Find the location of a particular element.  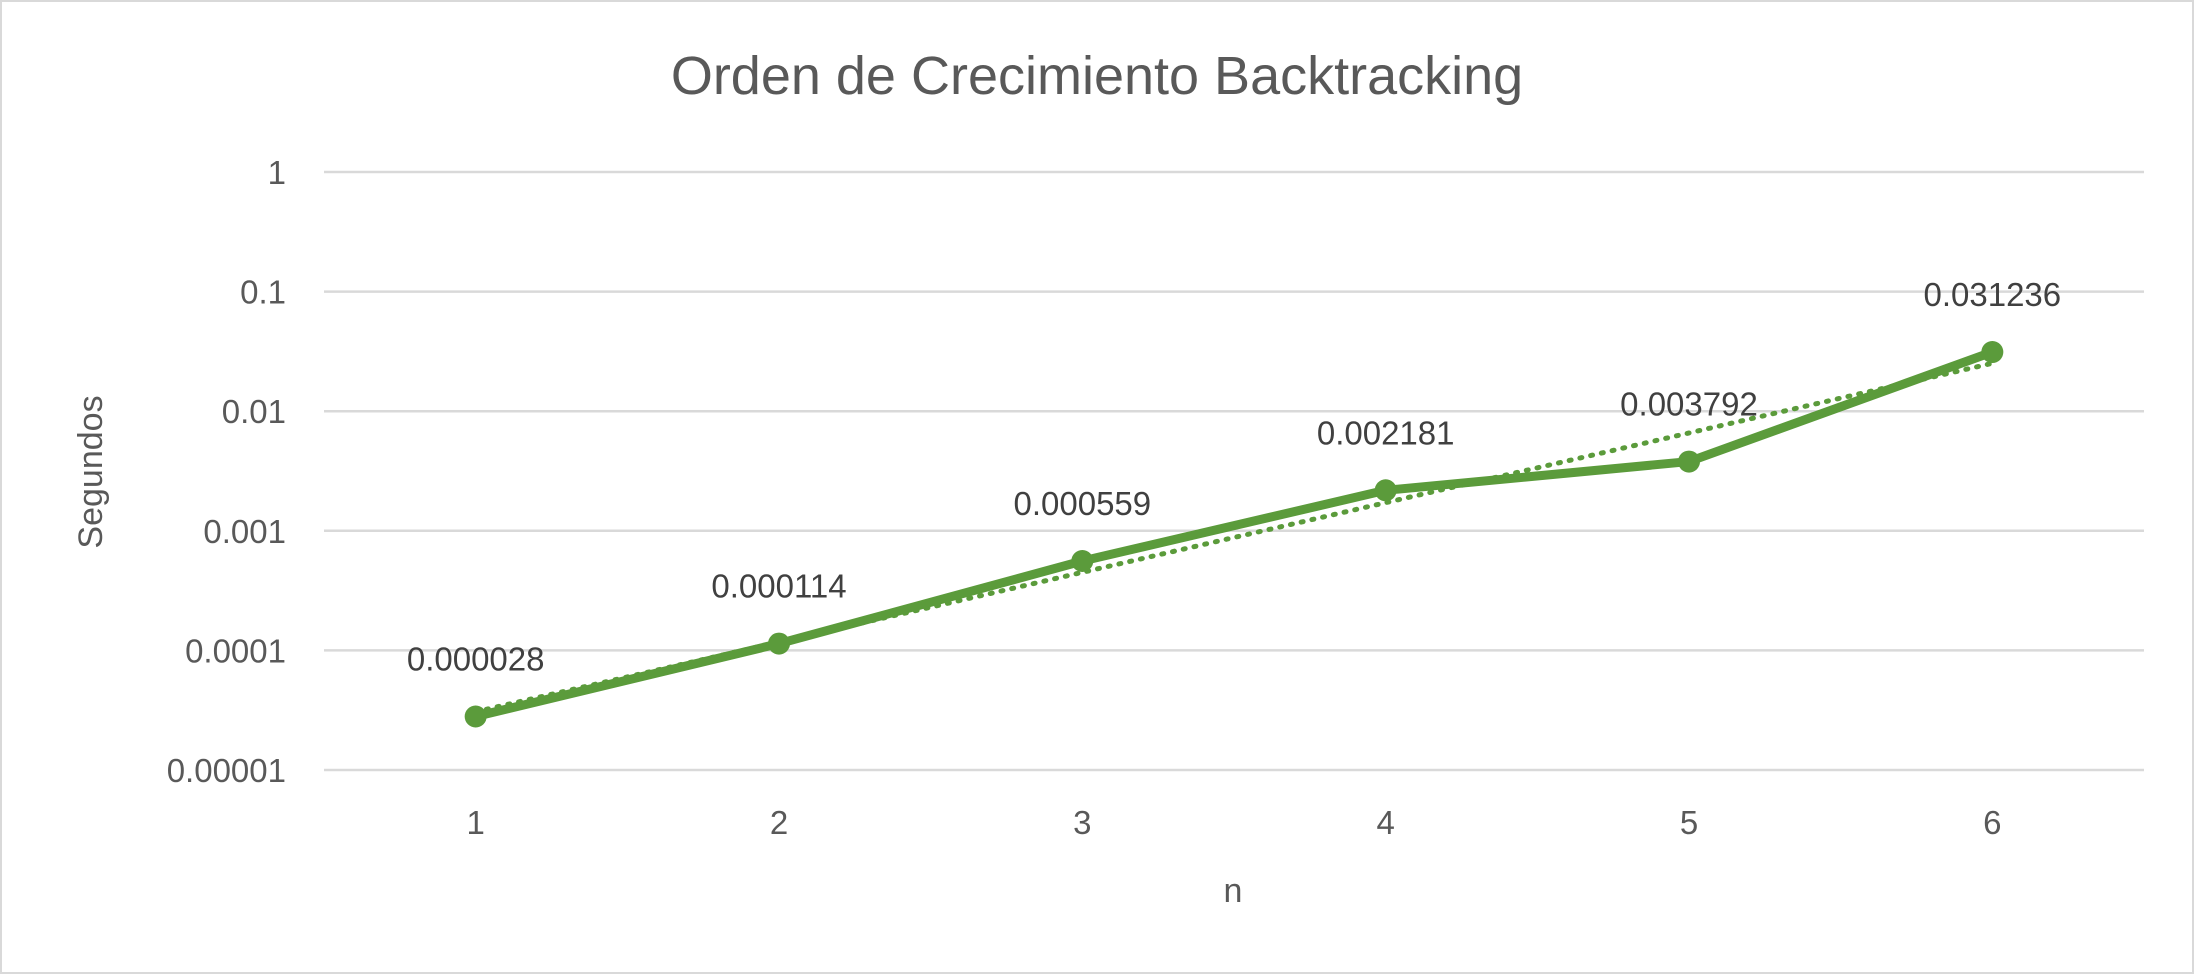

x-tick-label: 2 is located at coordinates (779, 822).